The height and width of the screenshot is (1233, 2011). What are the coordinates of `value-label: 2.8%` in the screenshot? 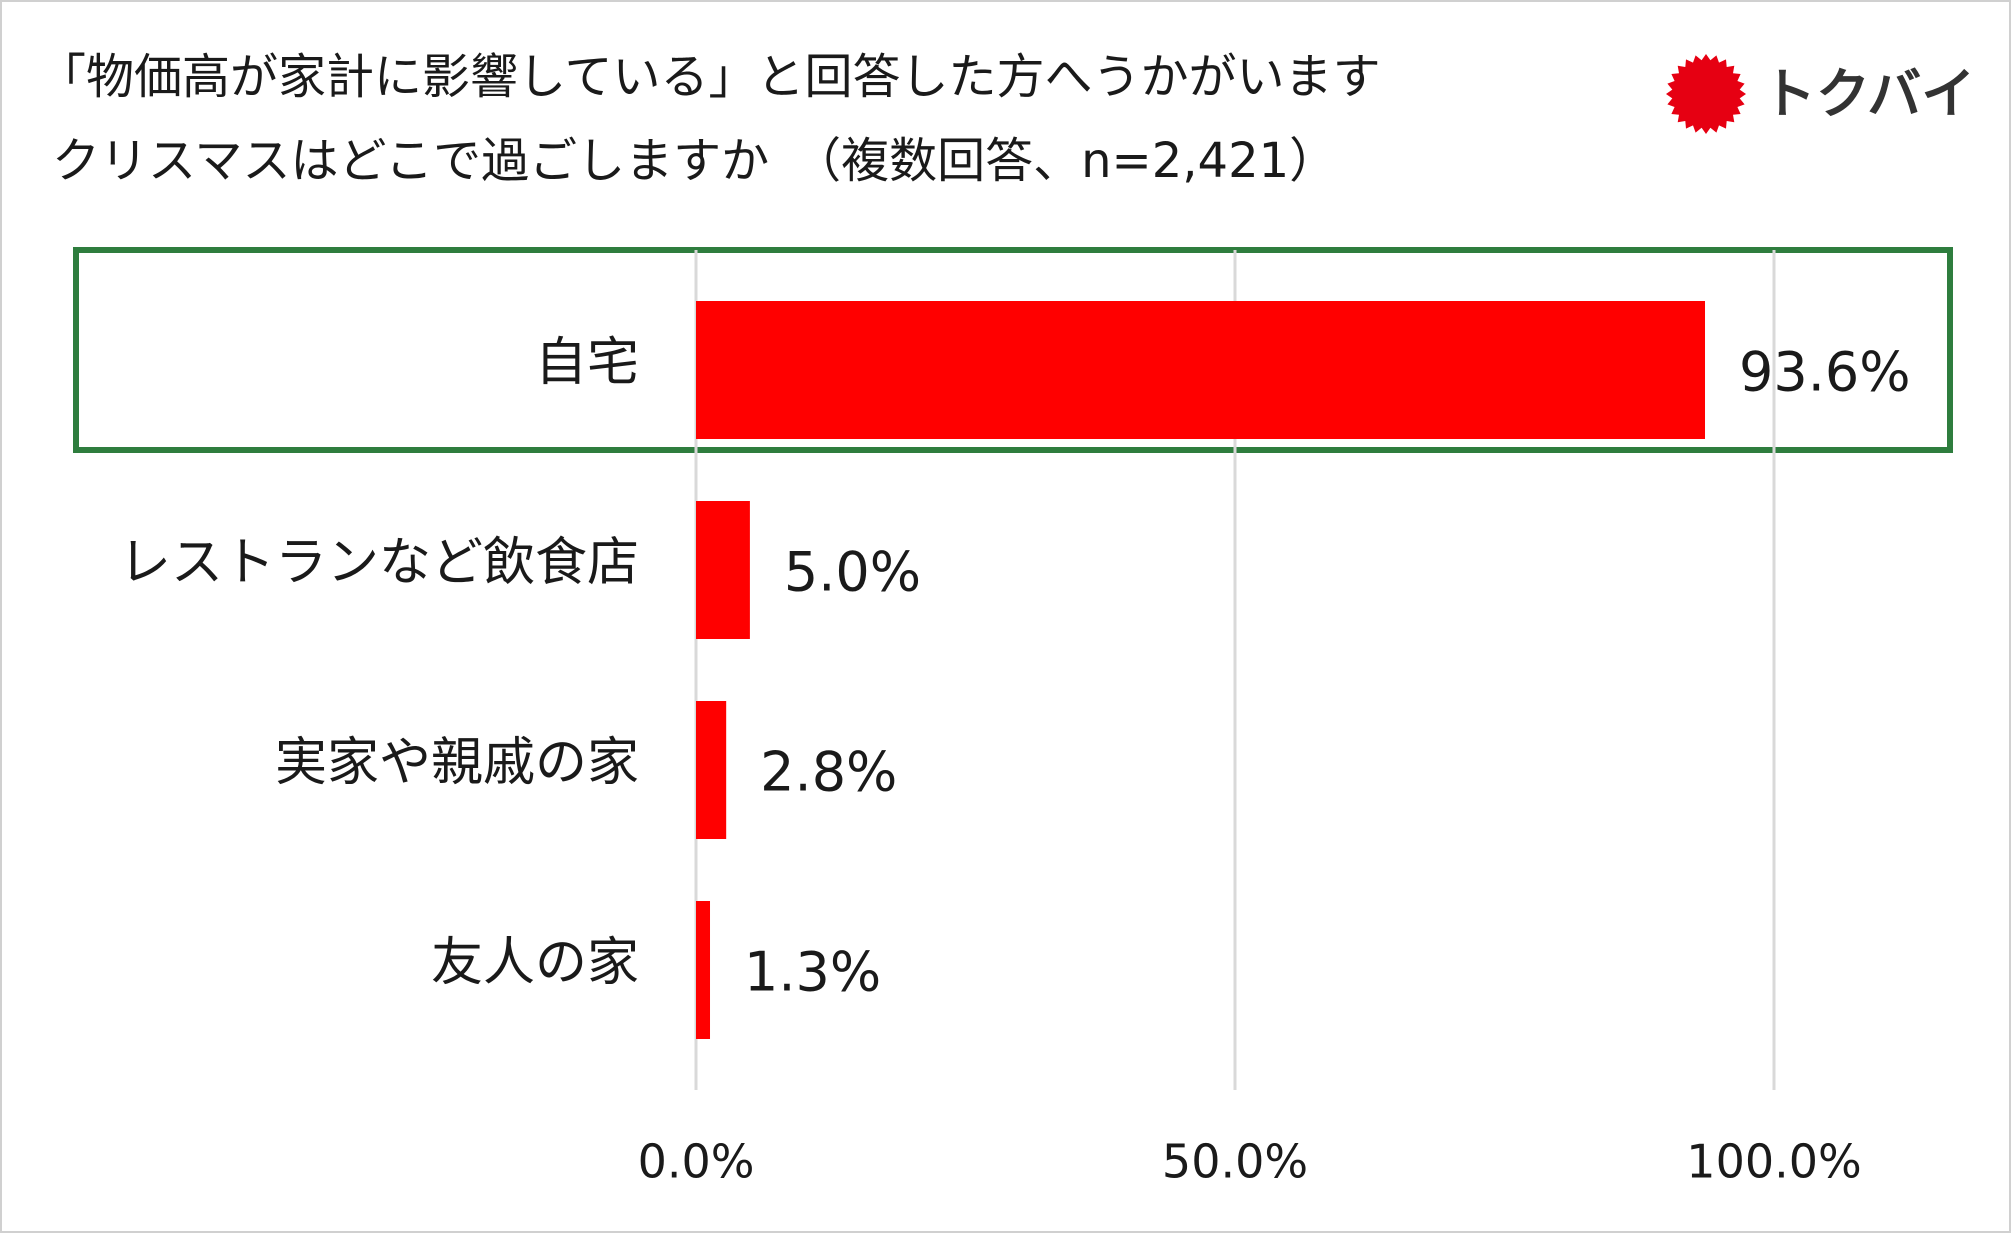 It's located at (828, 772).